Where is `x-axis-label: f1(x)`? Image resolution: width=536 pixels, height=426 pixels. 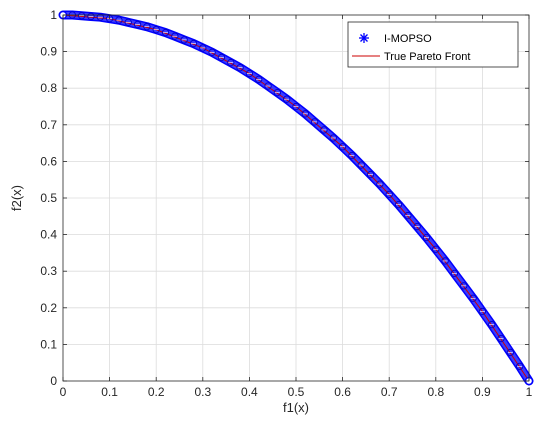
x-axis-label: f1(x) is located at coordinates (296, 407).